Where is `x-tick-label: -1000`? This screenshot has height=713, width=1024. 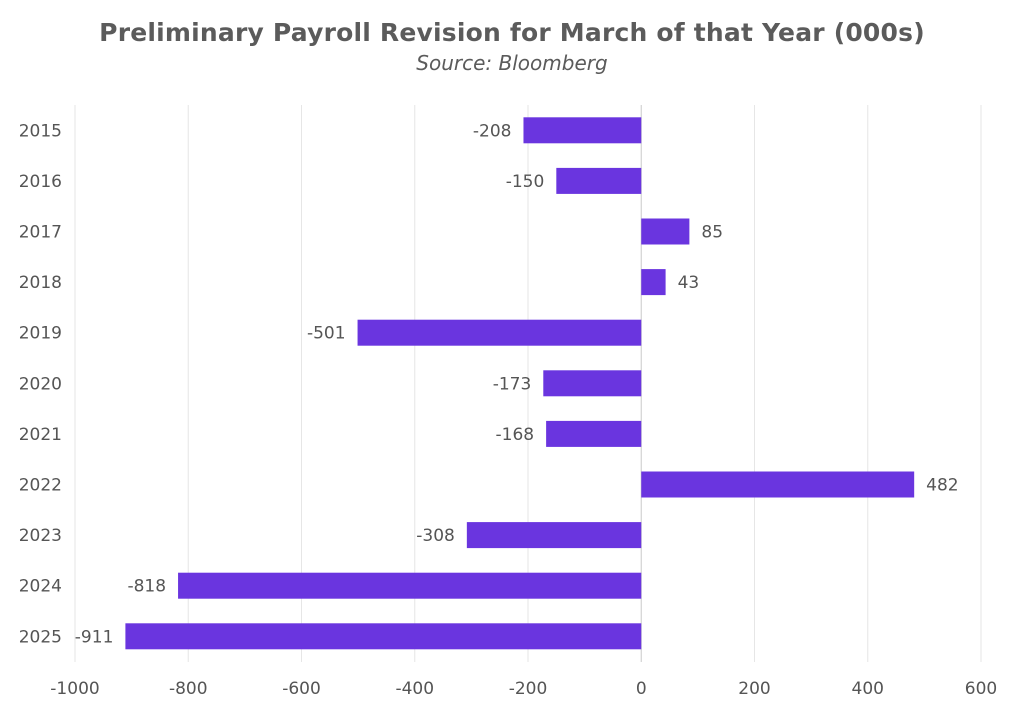
x-tick-label: -1000 is located at coordinates (74, 689).